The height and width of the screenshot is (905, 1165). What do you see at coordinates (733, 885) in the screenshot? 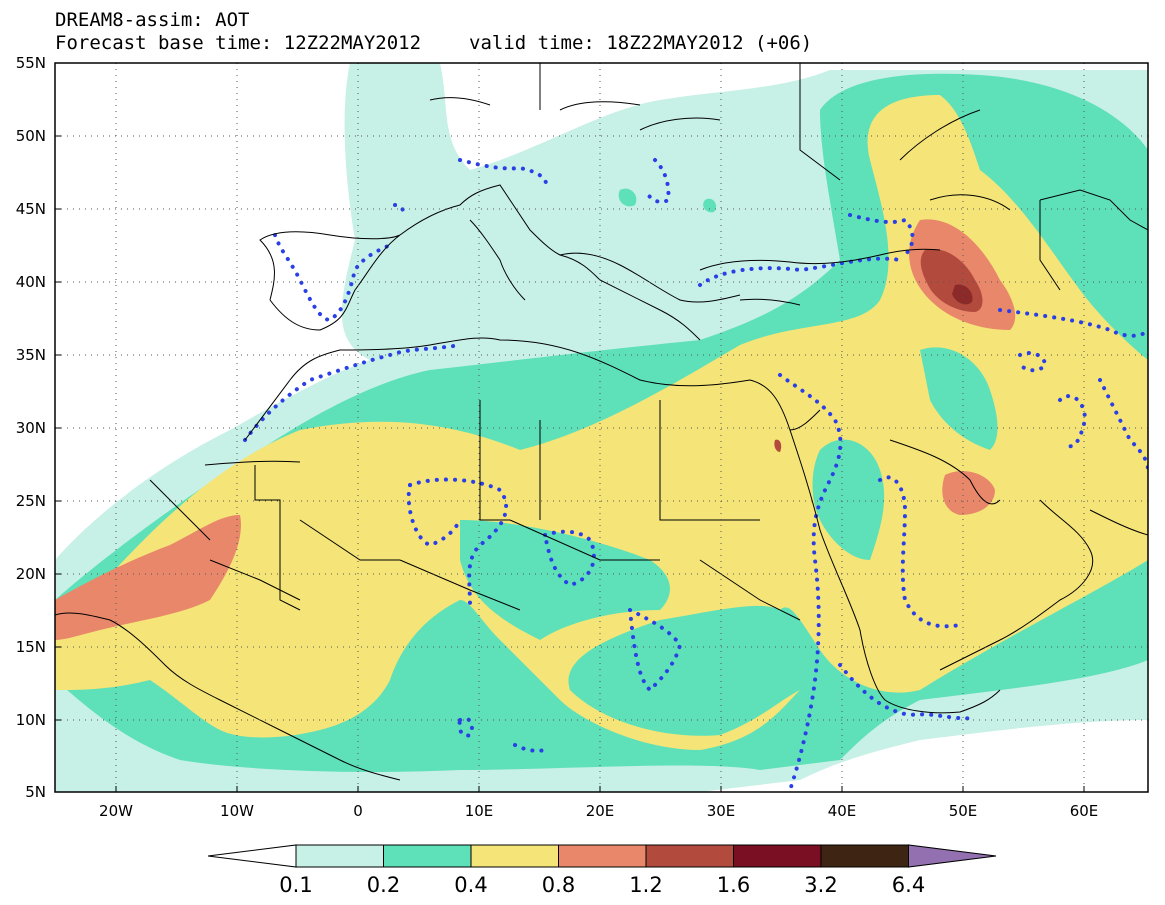
I see `colorbar-label-1-6: 1.6` at bounding box center [733, 885].